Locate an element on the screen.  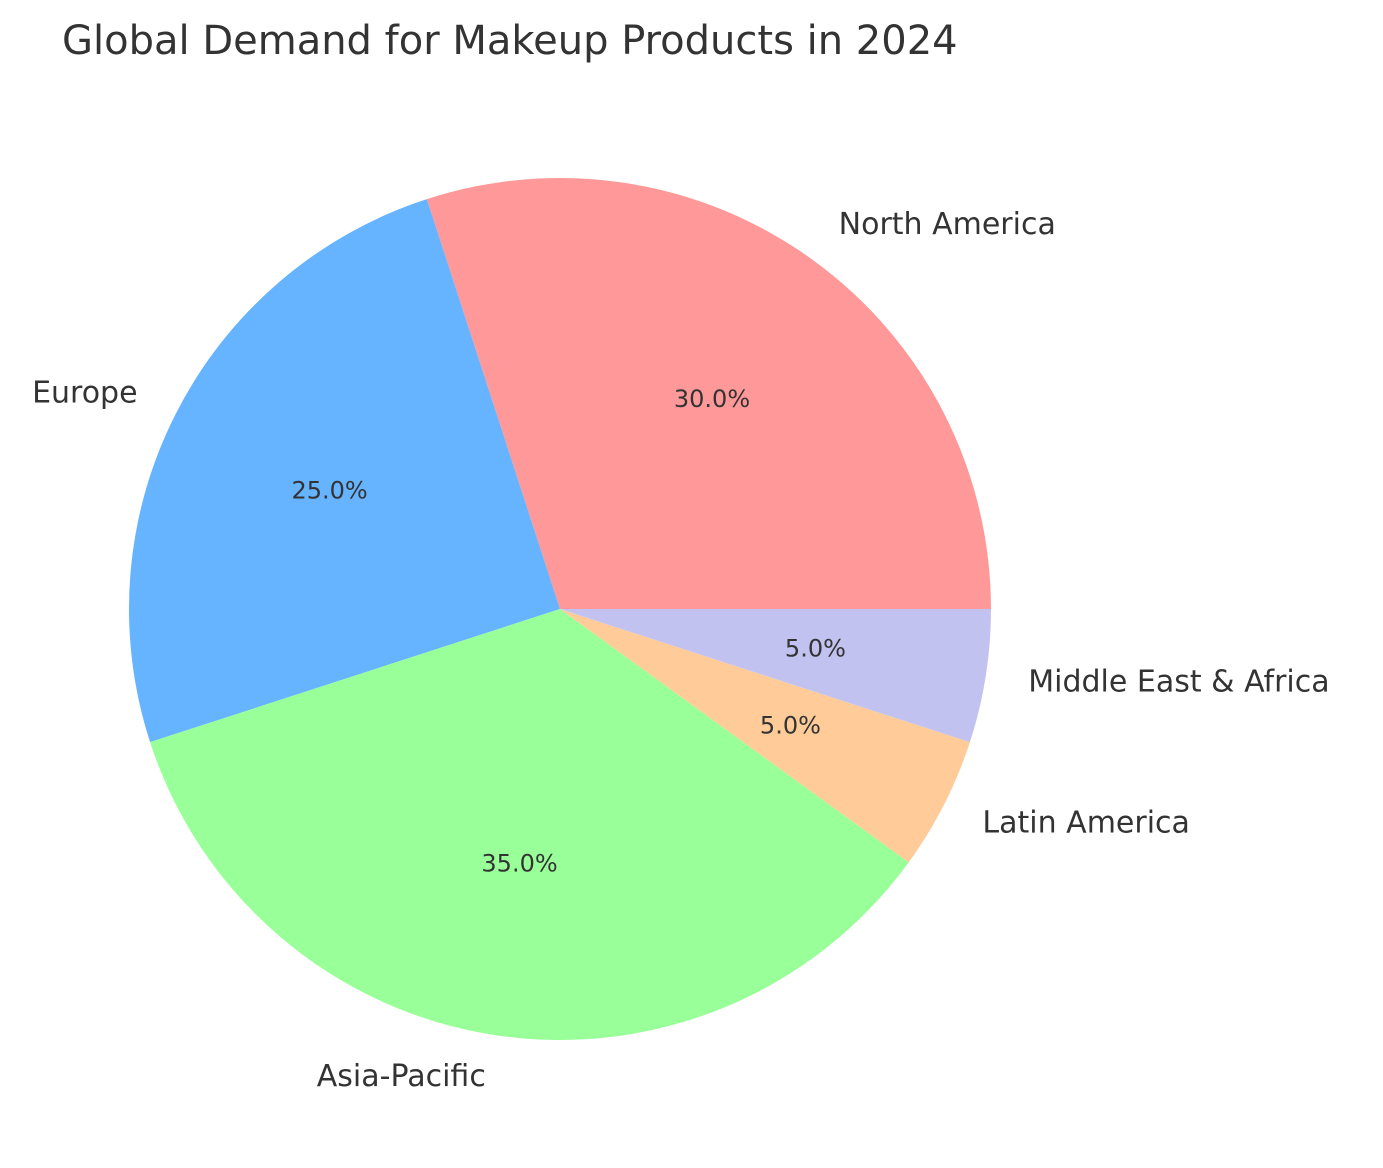
percent-label-middle-east-and-africa: 5.0% is located at coordinates (815, 648).